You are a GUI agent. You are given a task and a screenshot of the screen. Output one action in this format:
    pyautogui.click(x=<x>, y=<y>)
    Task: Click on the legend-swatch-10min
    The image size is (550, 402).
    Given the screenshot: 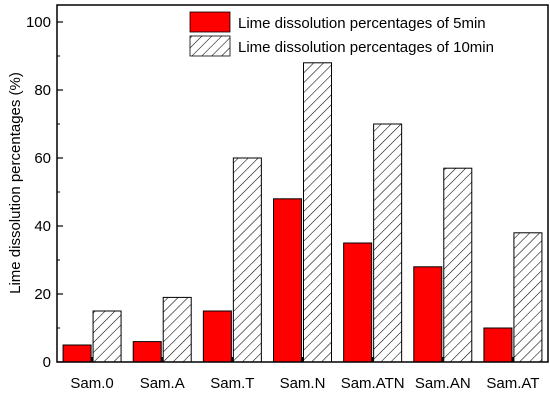 What is the action you would take?
    pyautogui.click(x=210, y=46)
    